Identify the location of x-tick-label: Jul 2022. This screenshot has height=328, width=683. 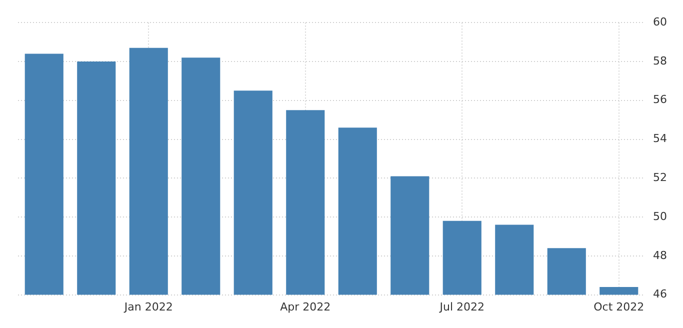
(461, 307).